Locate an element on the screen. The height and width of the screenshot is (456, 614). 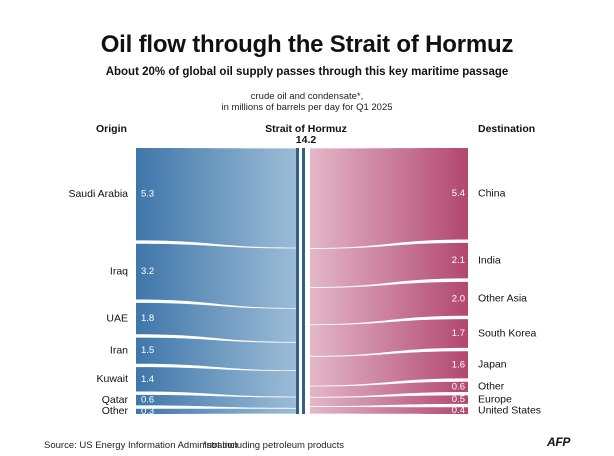
origin-value-kuwait: 1.4 is located at coordinates (147, 379).